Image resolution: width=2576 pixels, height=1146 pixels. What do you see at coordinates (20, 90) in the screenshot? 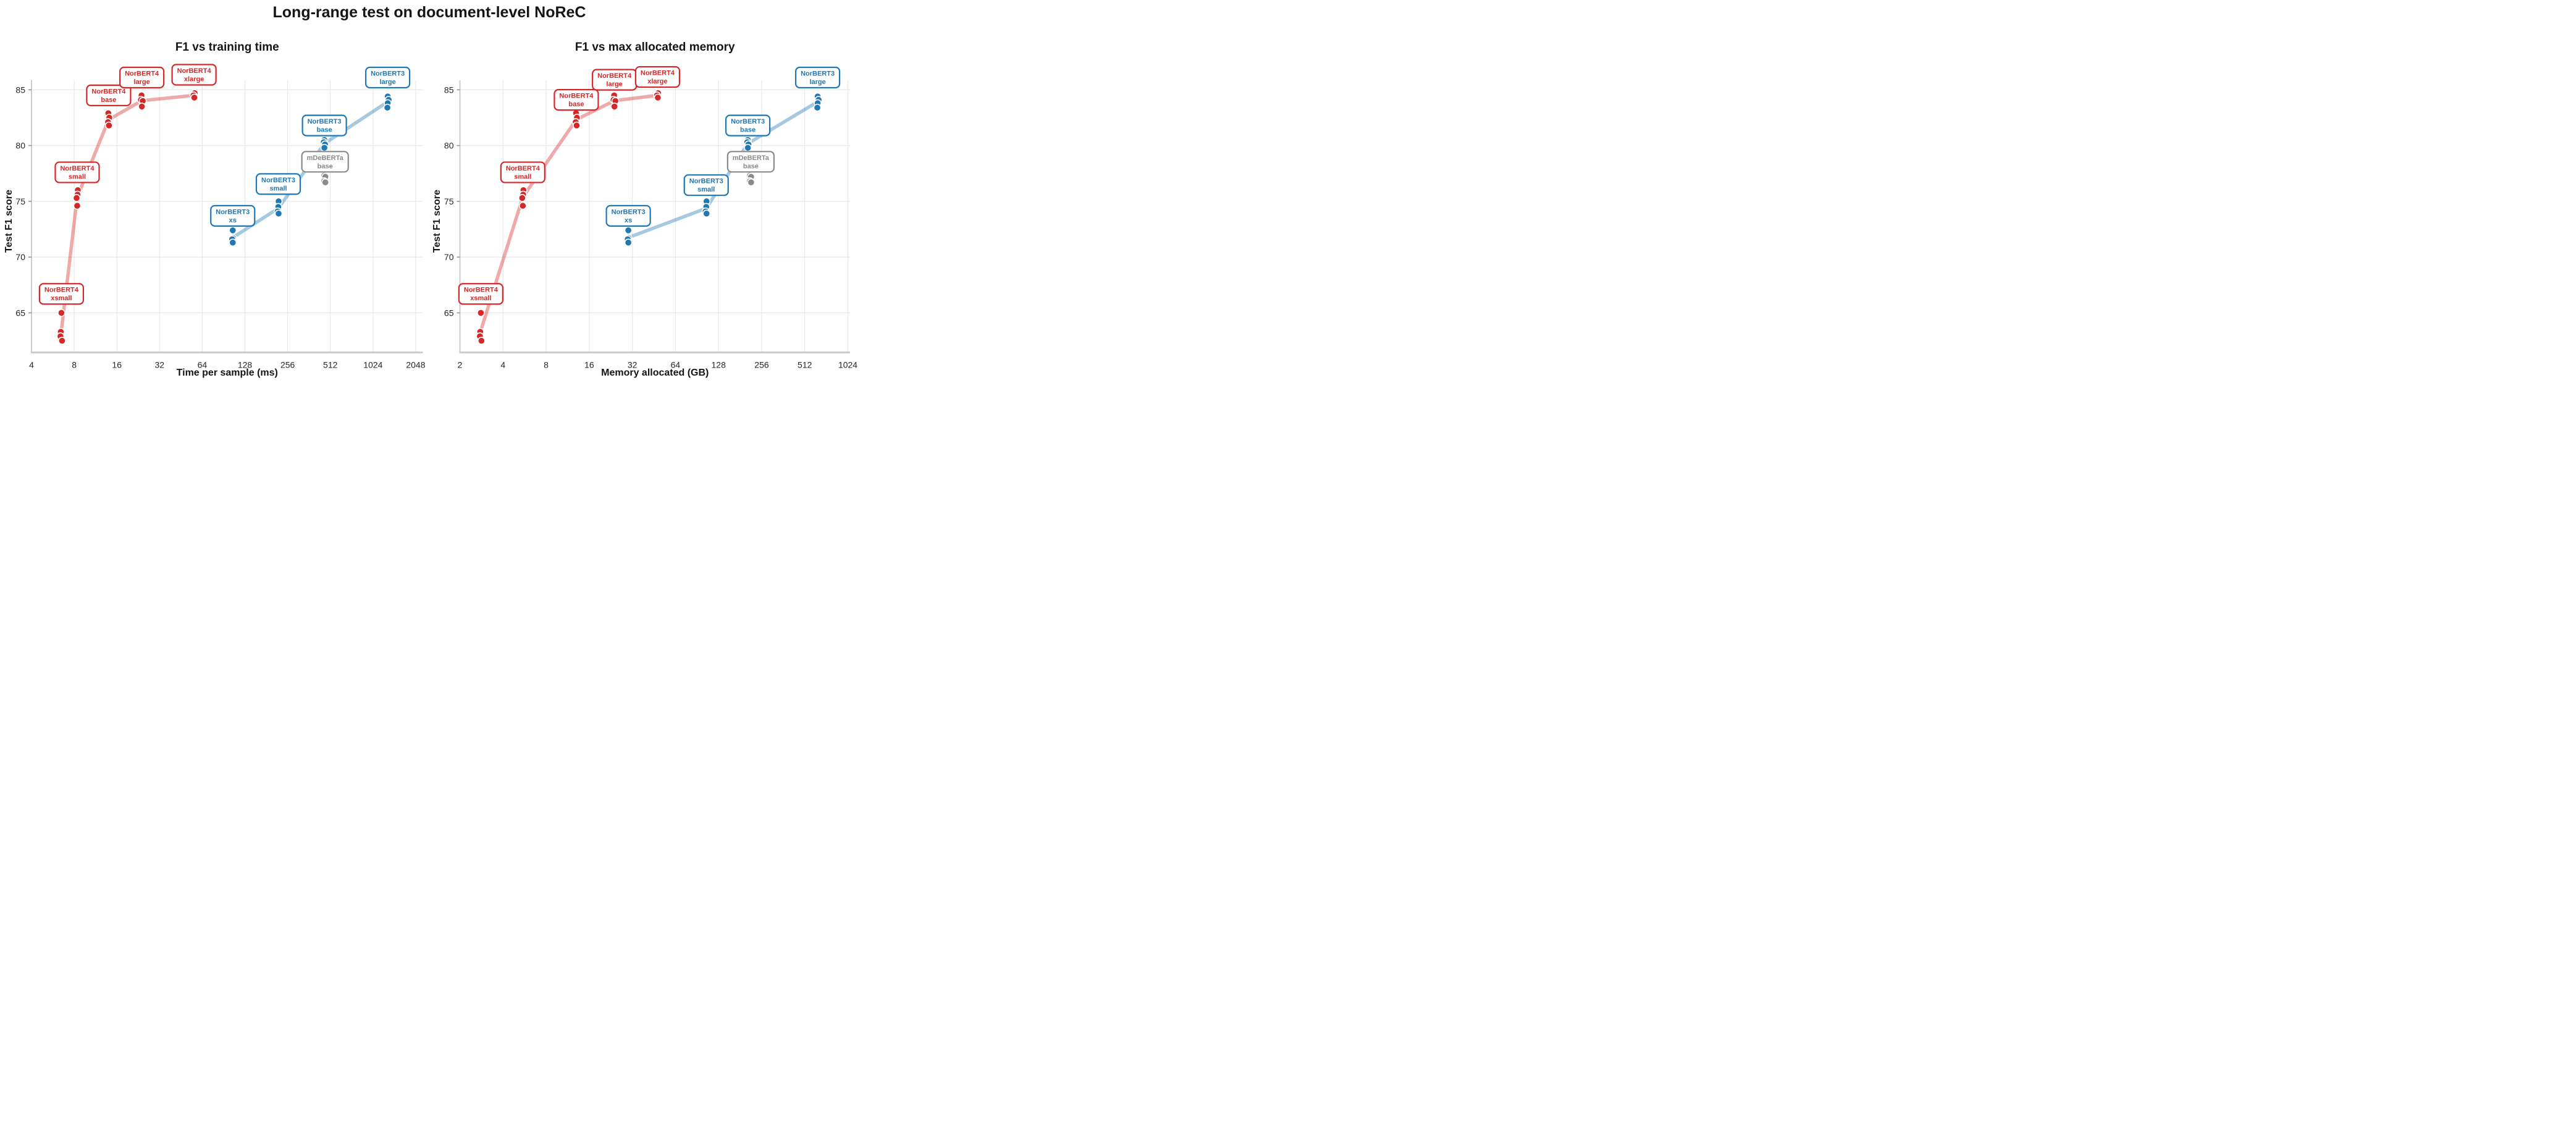
I see `y-tick-label: 85` at bounding box center [20, 90].